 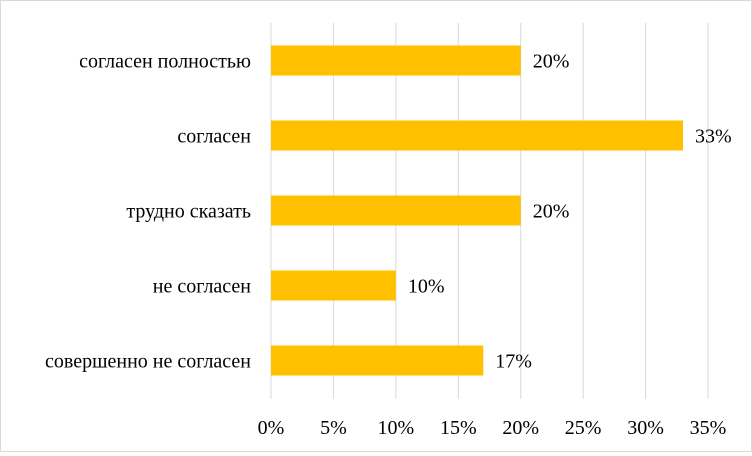 I want to click on category-label: согласен полностью, so click(x=165, y=62).